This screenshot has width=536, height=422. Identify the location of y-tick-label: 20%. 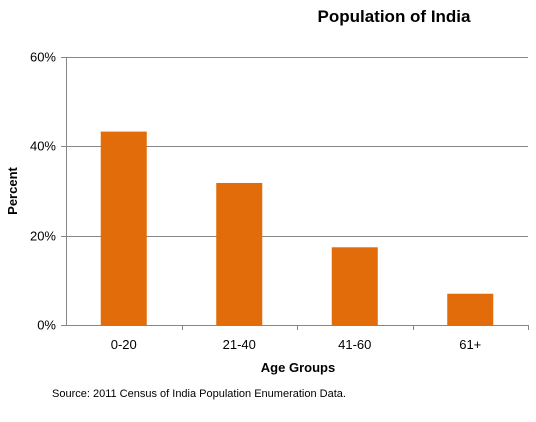
(43, 236).